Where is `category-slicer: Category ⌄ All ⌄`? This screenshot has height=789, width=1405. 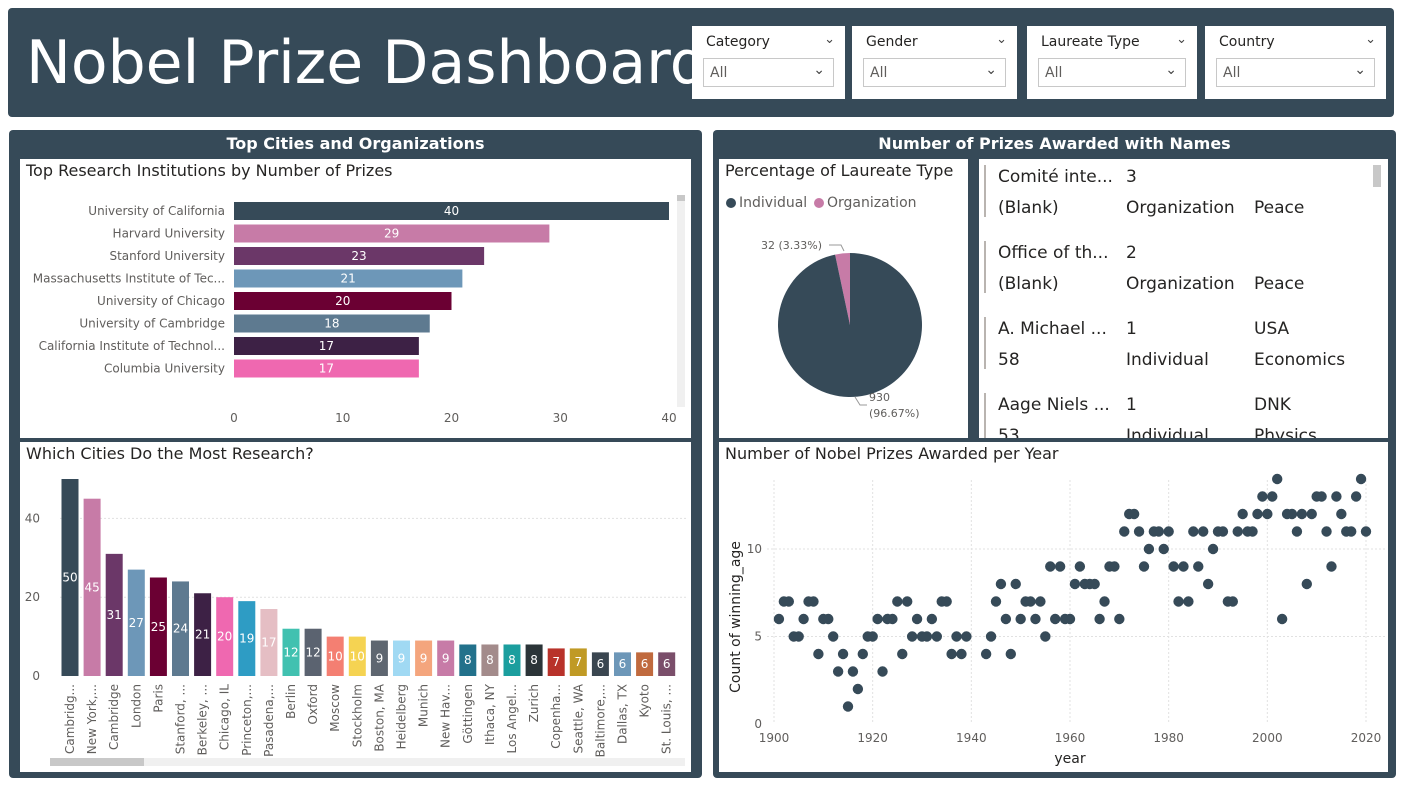
category-slicer: Category ⌄ All ⌄ is located at coordinates (768, 62).